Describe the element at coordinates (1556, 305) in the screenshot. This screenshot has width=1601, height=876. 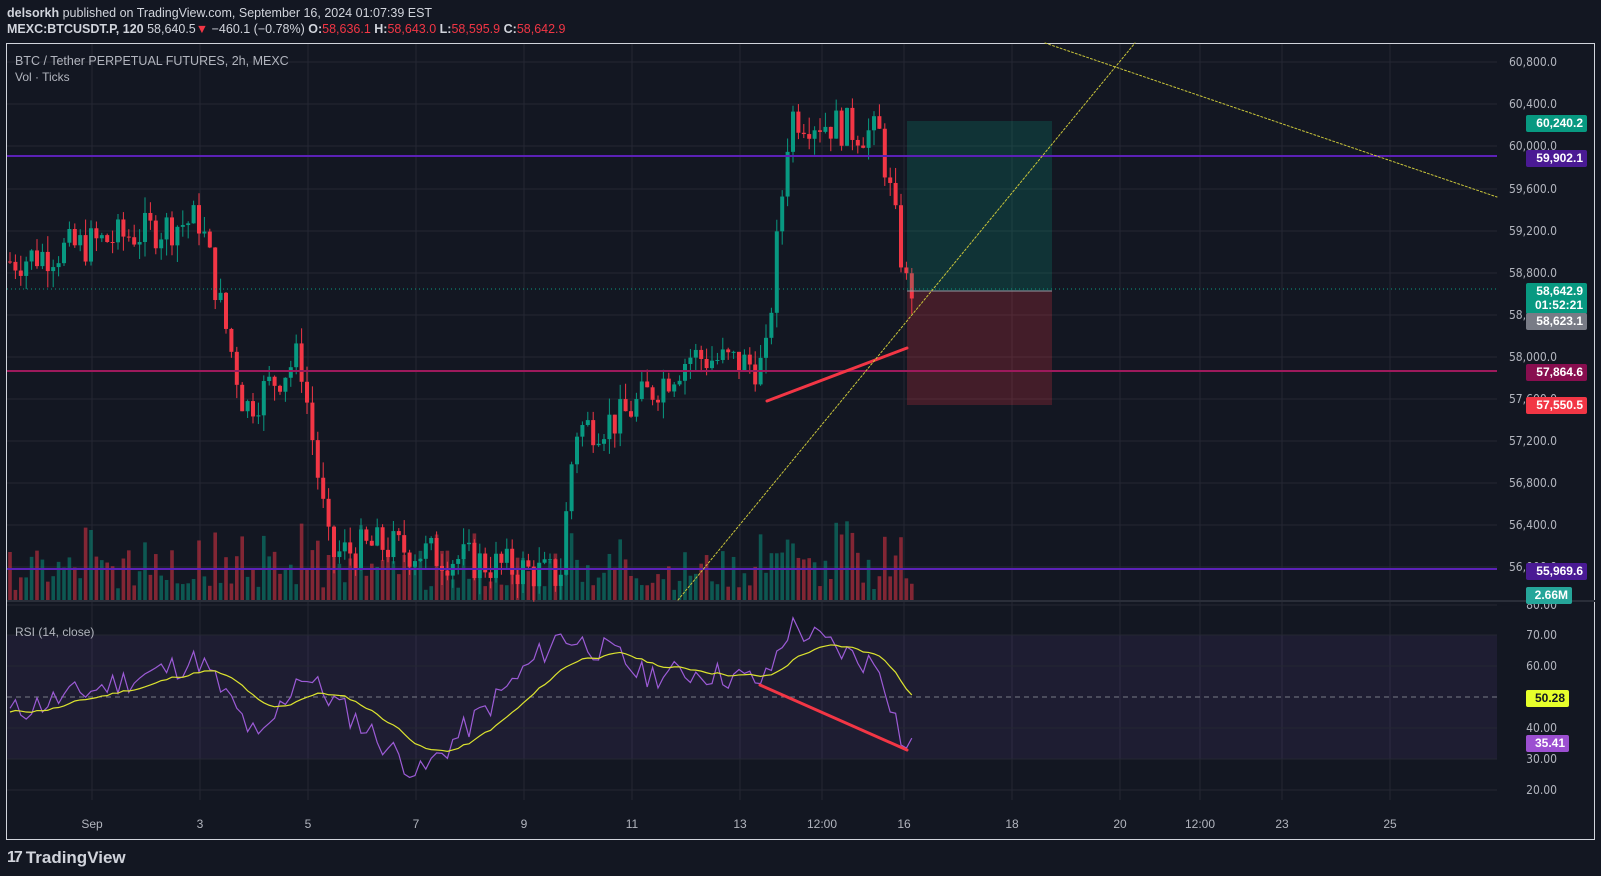
I see `price-tag: 01:52:21` at that location.